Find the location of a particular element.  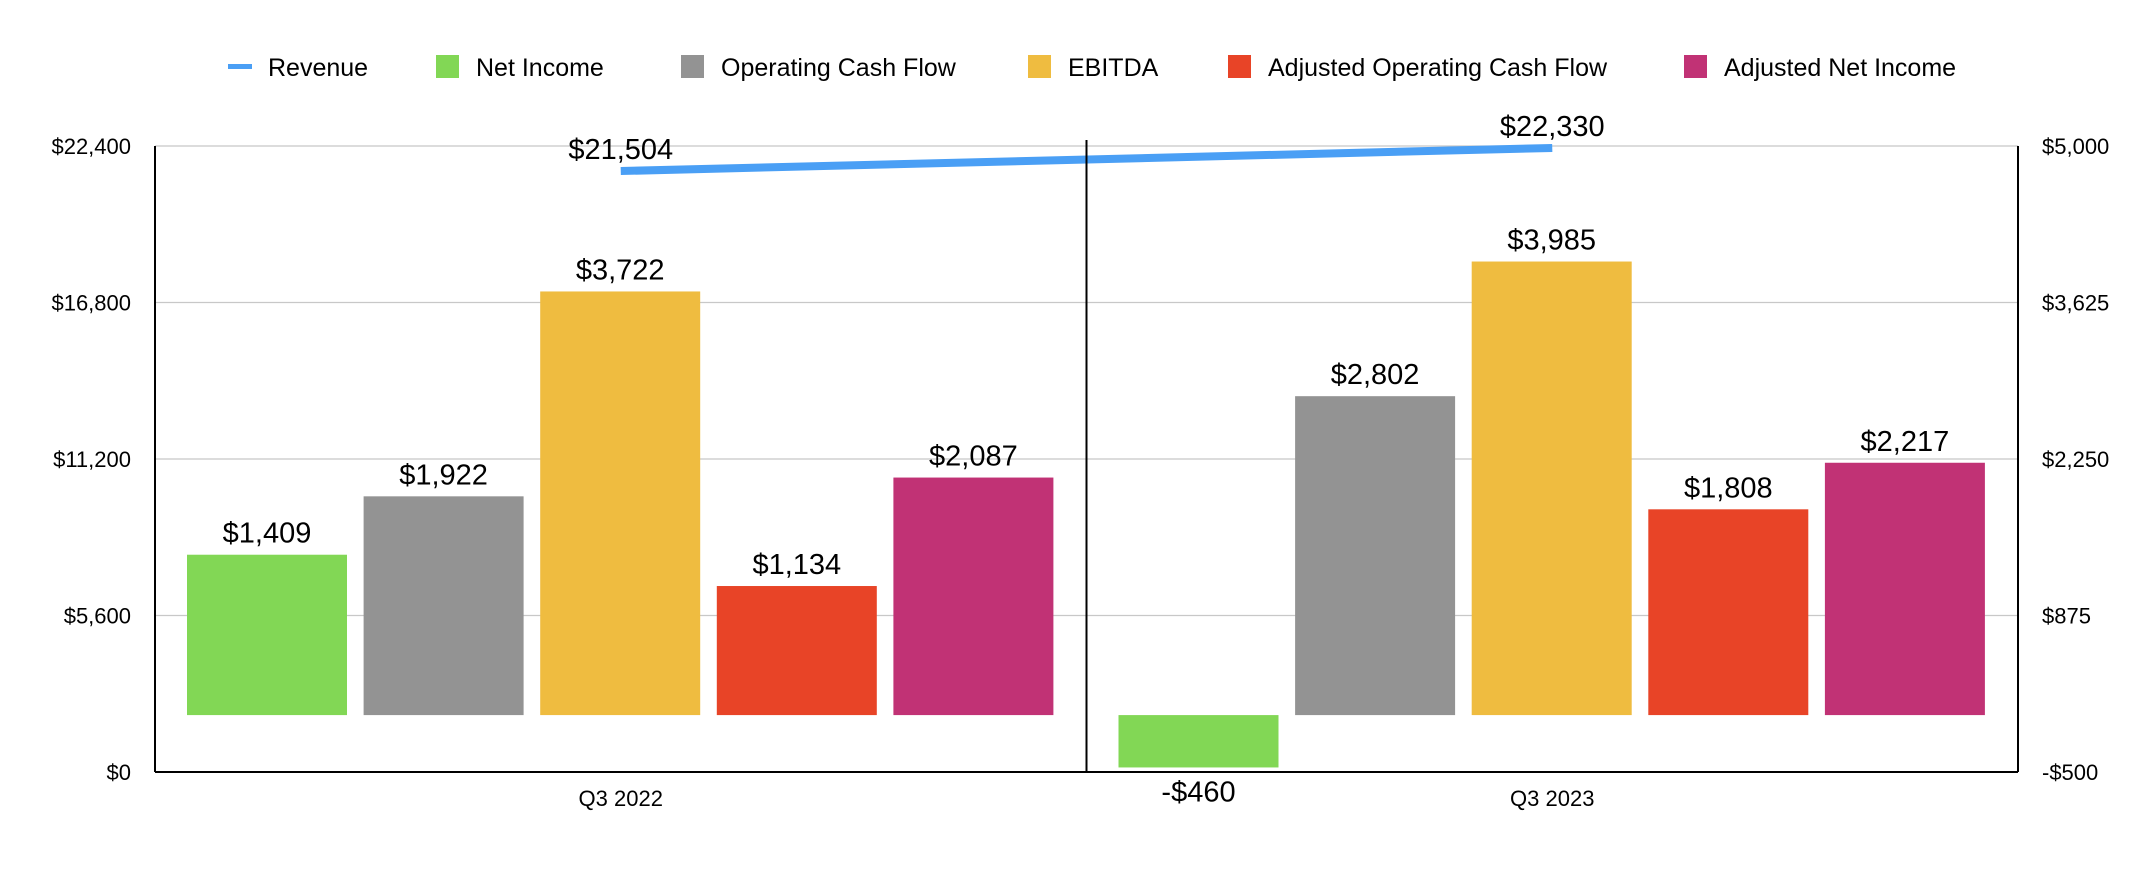

data-label-adjusted-operating-cash-flow: $1,808 is located at coordinates (1728, 488).